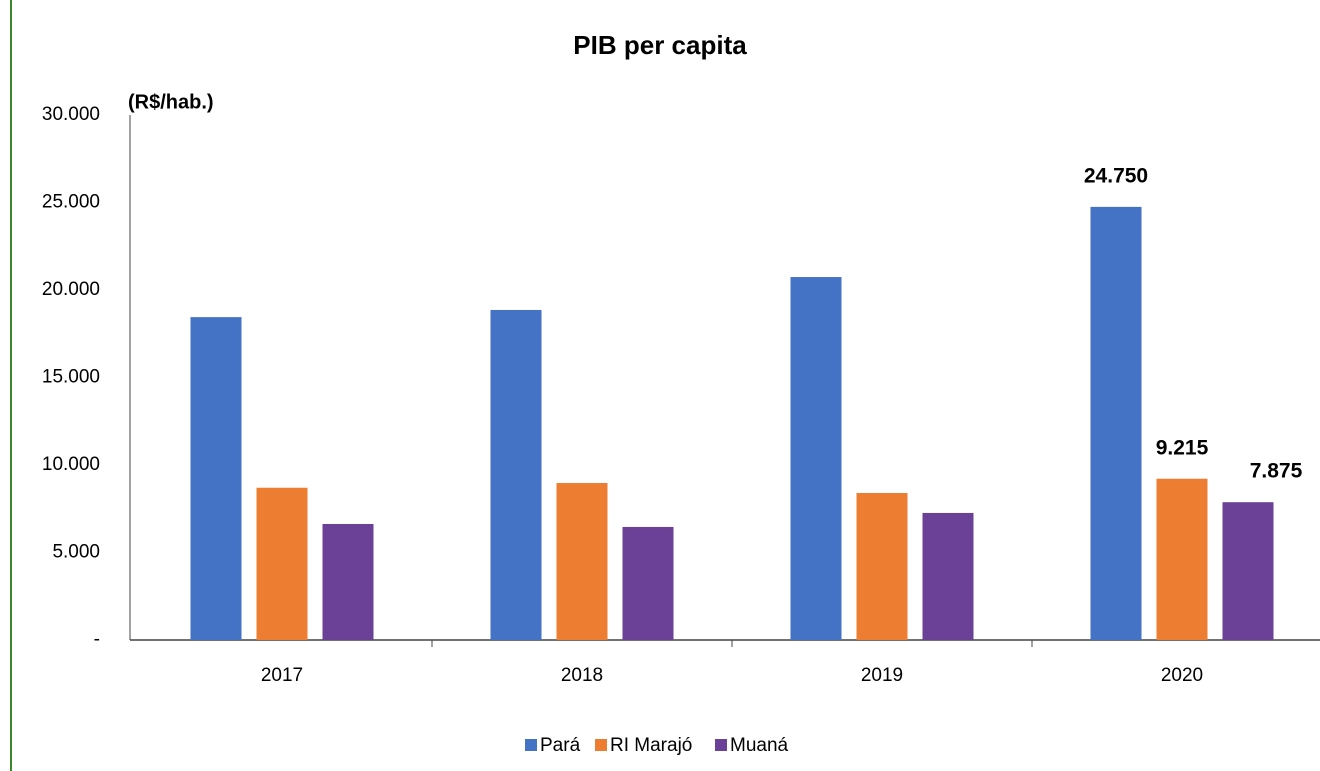  I want to click on chart-title: PIB per capita, so click(660, 45).